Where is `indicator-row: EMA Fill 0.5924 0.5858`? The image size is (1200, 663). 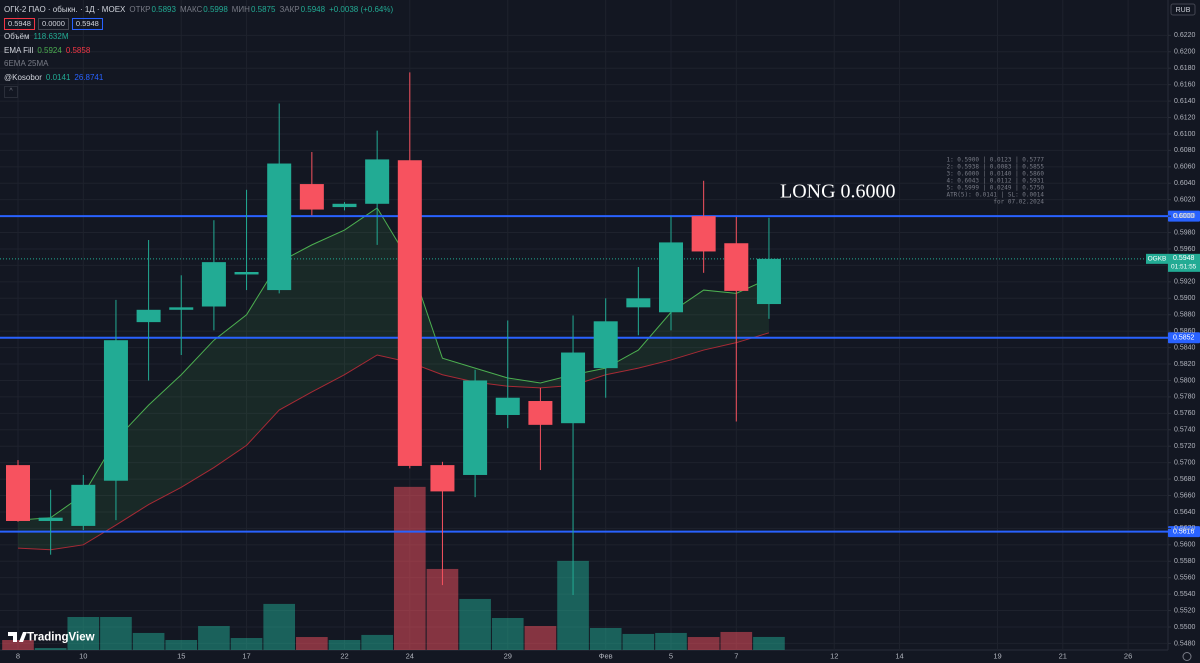
indicator-row: EMA Fill 0.5924 0.5858 is located at coordinates (200, 51).